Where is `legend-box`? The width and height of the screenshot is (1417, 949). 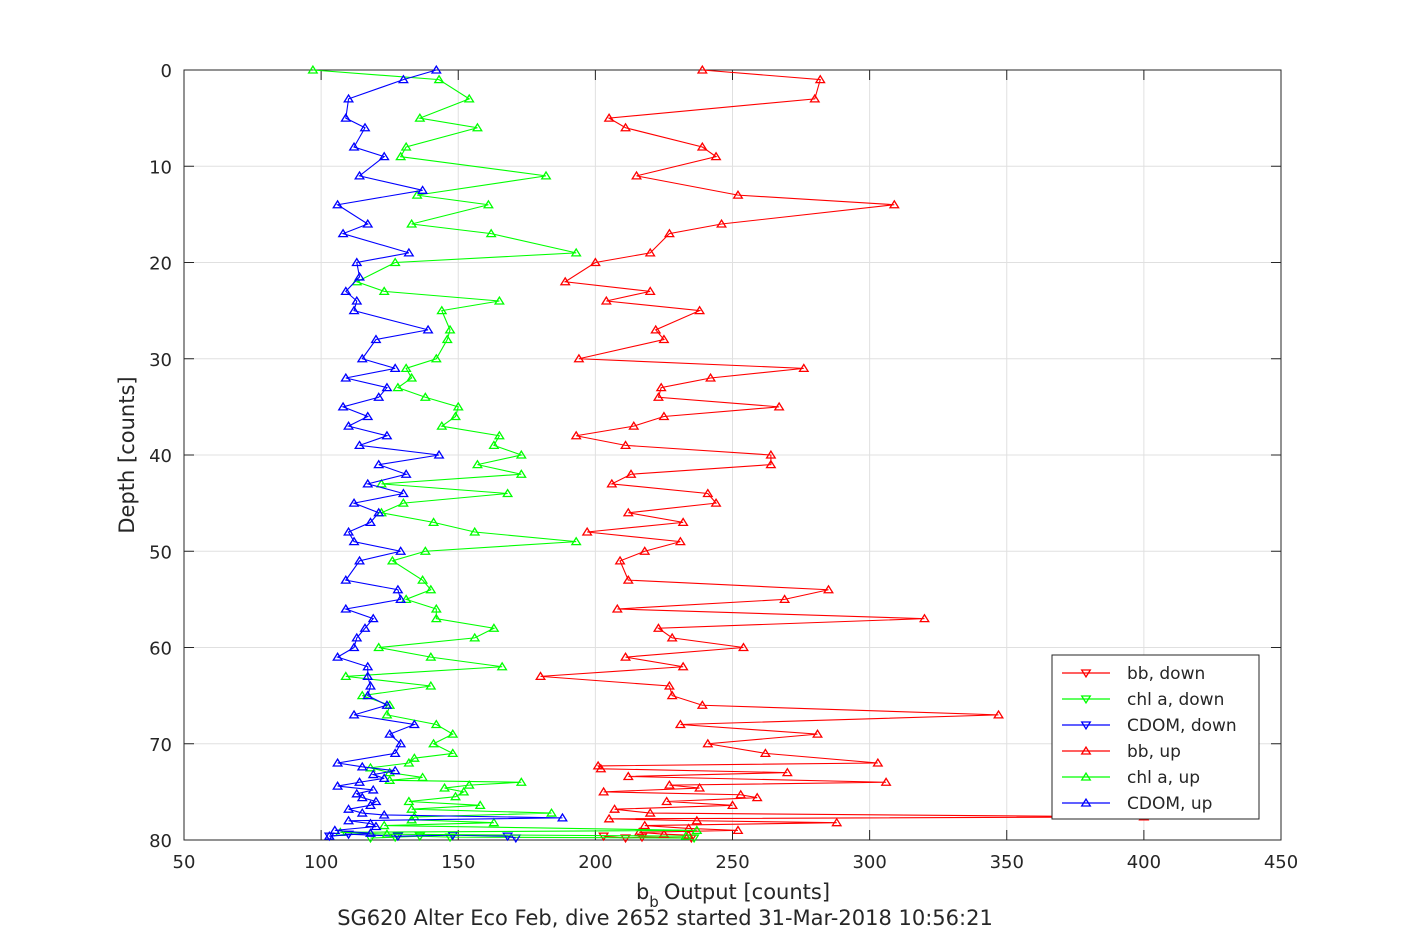
legend-box is located at coordinates (1155, 737).